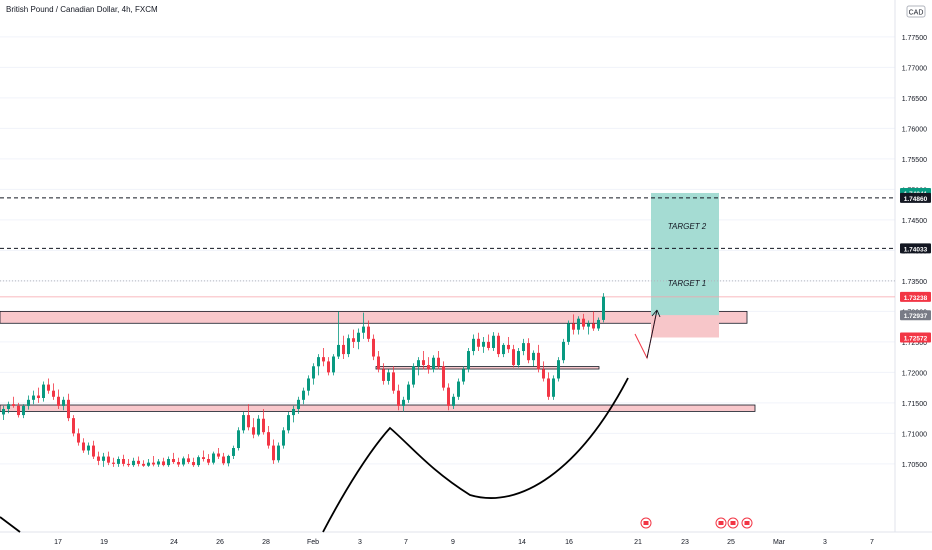 This screenshot has width=932, height=550. I want to click on x-tick-label: 16, so click(569, 542).